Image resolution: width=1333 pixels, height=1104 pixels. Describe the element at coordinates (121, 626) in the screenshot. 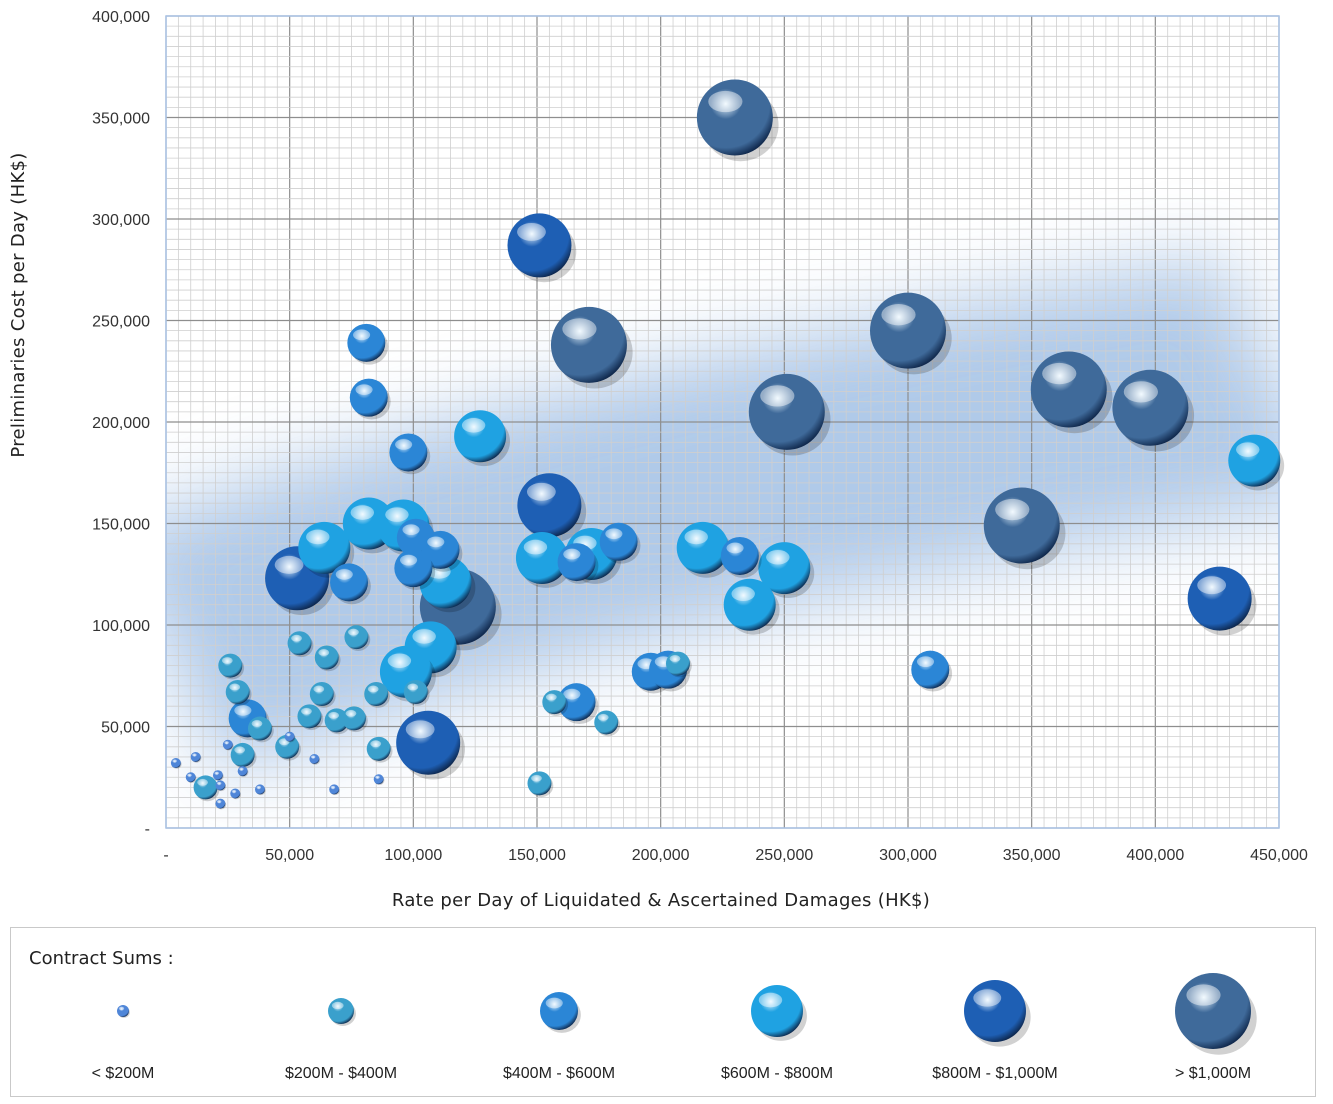

I see `y-tick-label: 100,000` at that location.